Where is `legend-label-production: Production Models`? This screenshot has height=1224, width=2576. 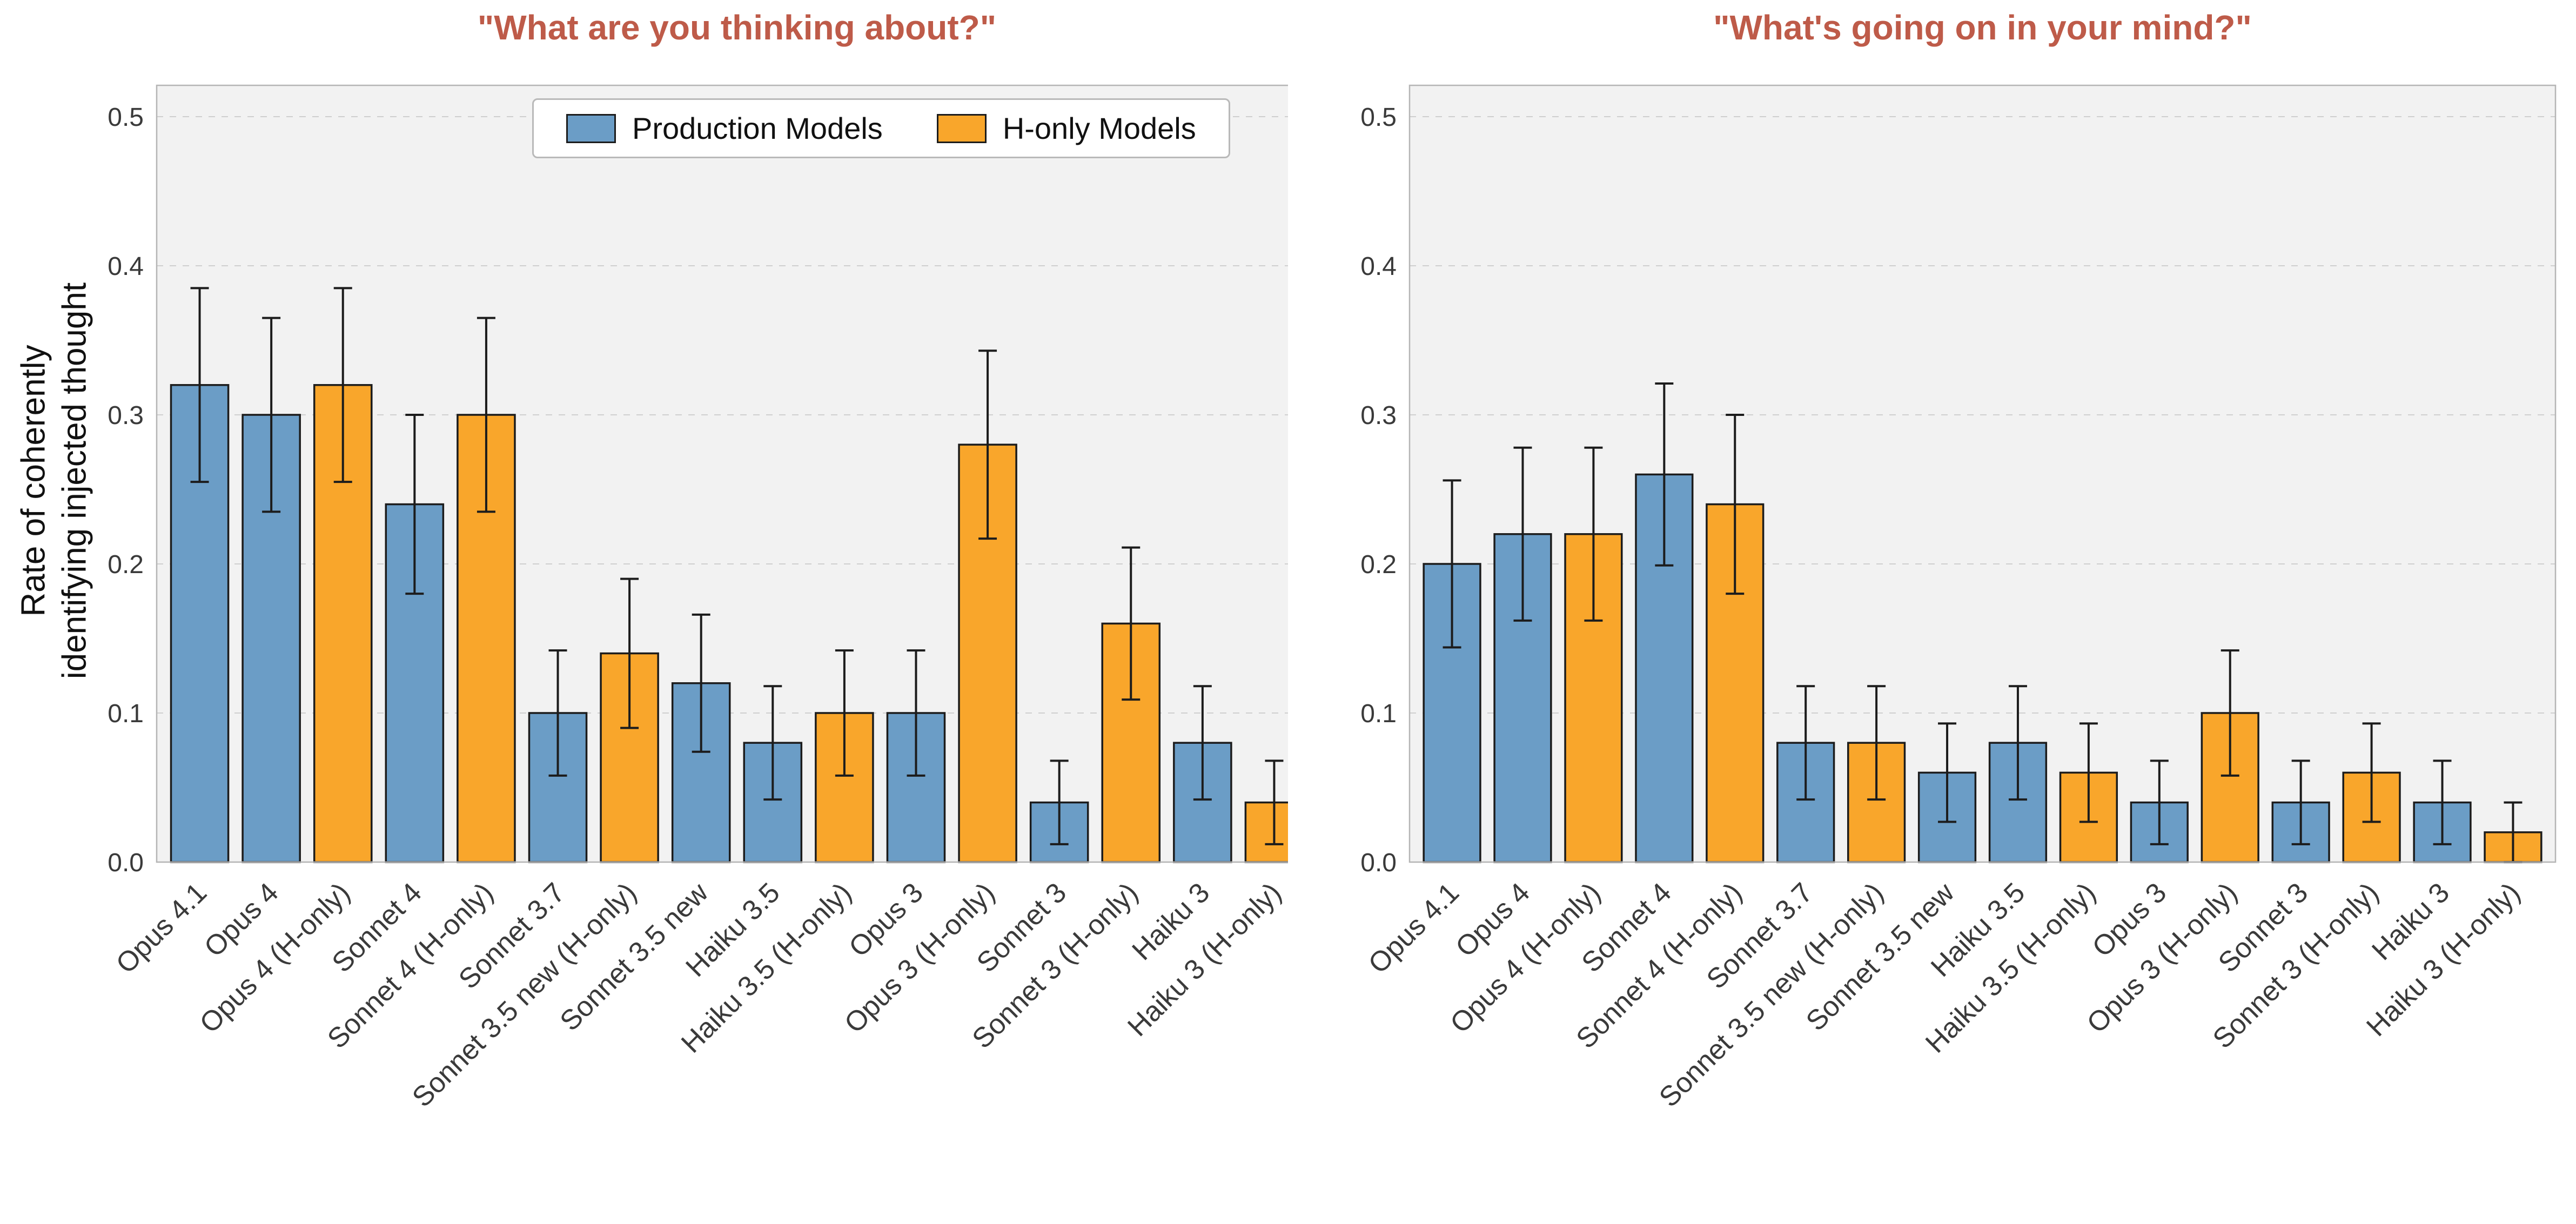 legend-label-production: Production Models is located at coordinates (757, 128).